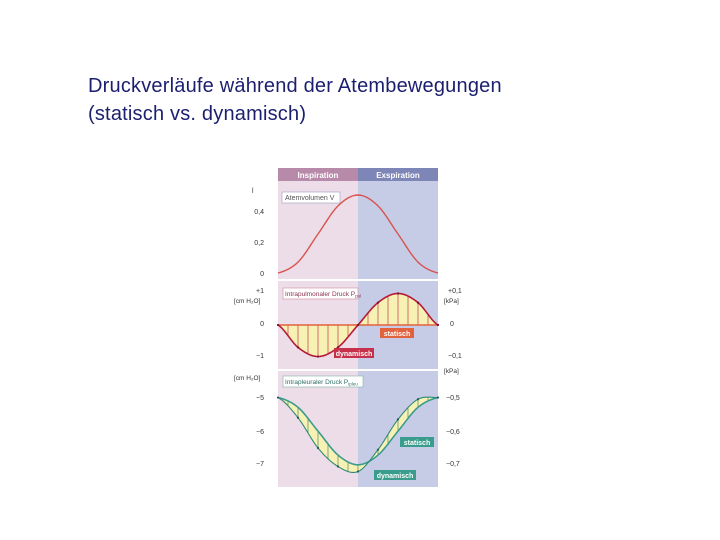 Image resolution: width=720 pixels, height=540 pixels. What do you see at coordinates (262, 274) in the screenshot?
I see `volume-tick-0: 0` at bounding box center [262, 274].